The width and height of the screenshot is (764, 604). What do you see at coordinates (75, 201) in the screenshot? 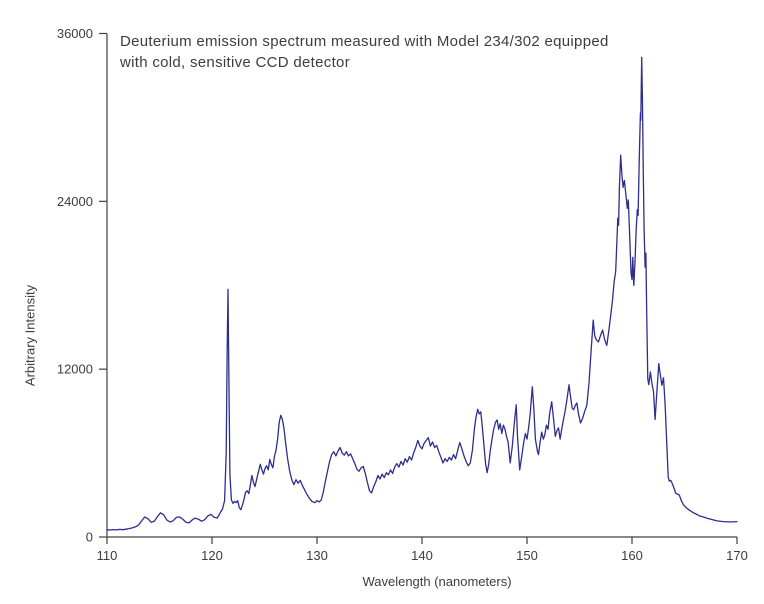
I see `y-tick-label: 24000` at bounding box center [75, 201].